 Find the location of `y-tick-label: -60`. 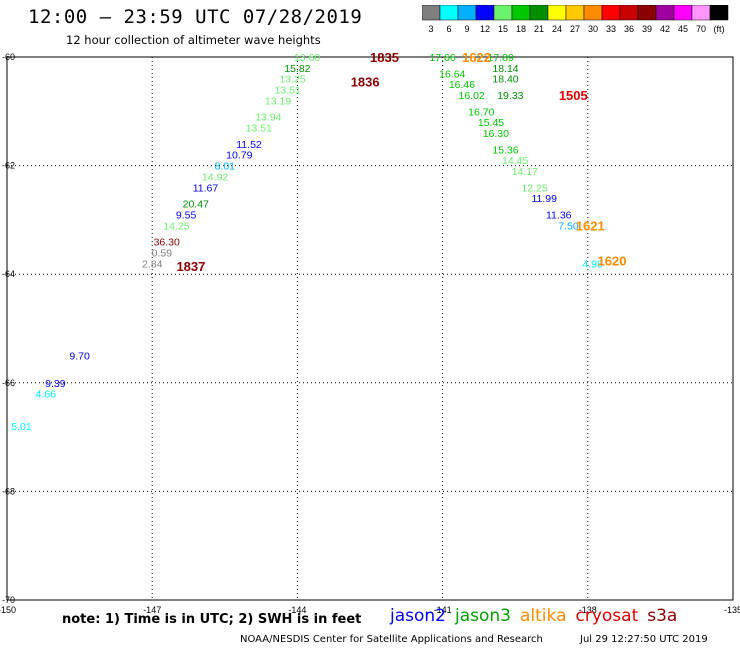

y-tick-label: -60 is located at coordinates (8, 57).